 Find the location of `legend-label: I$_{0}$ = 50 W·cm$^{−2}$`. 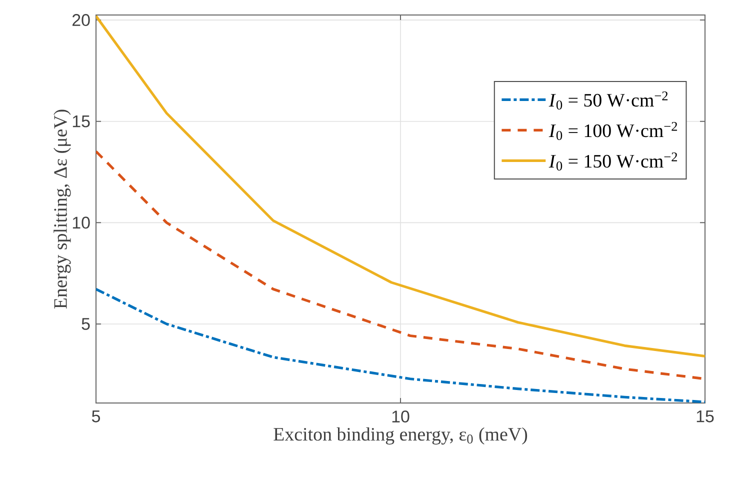

legend-label: I$_{0}$ = 50 W·cm$^{−2}$ is located at coordinates (608, 100).